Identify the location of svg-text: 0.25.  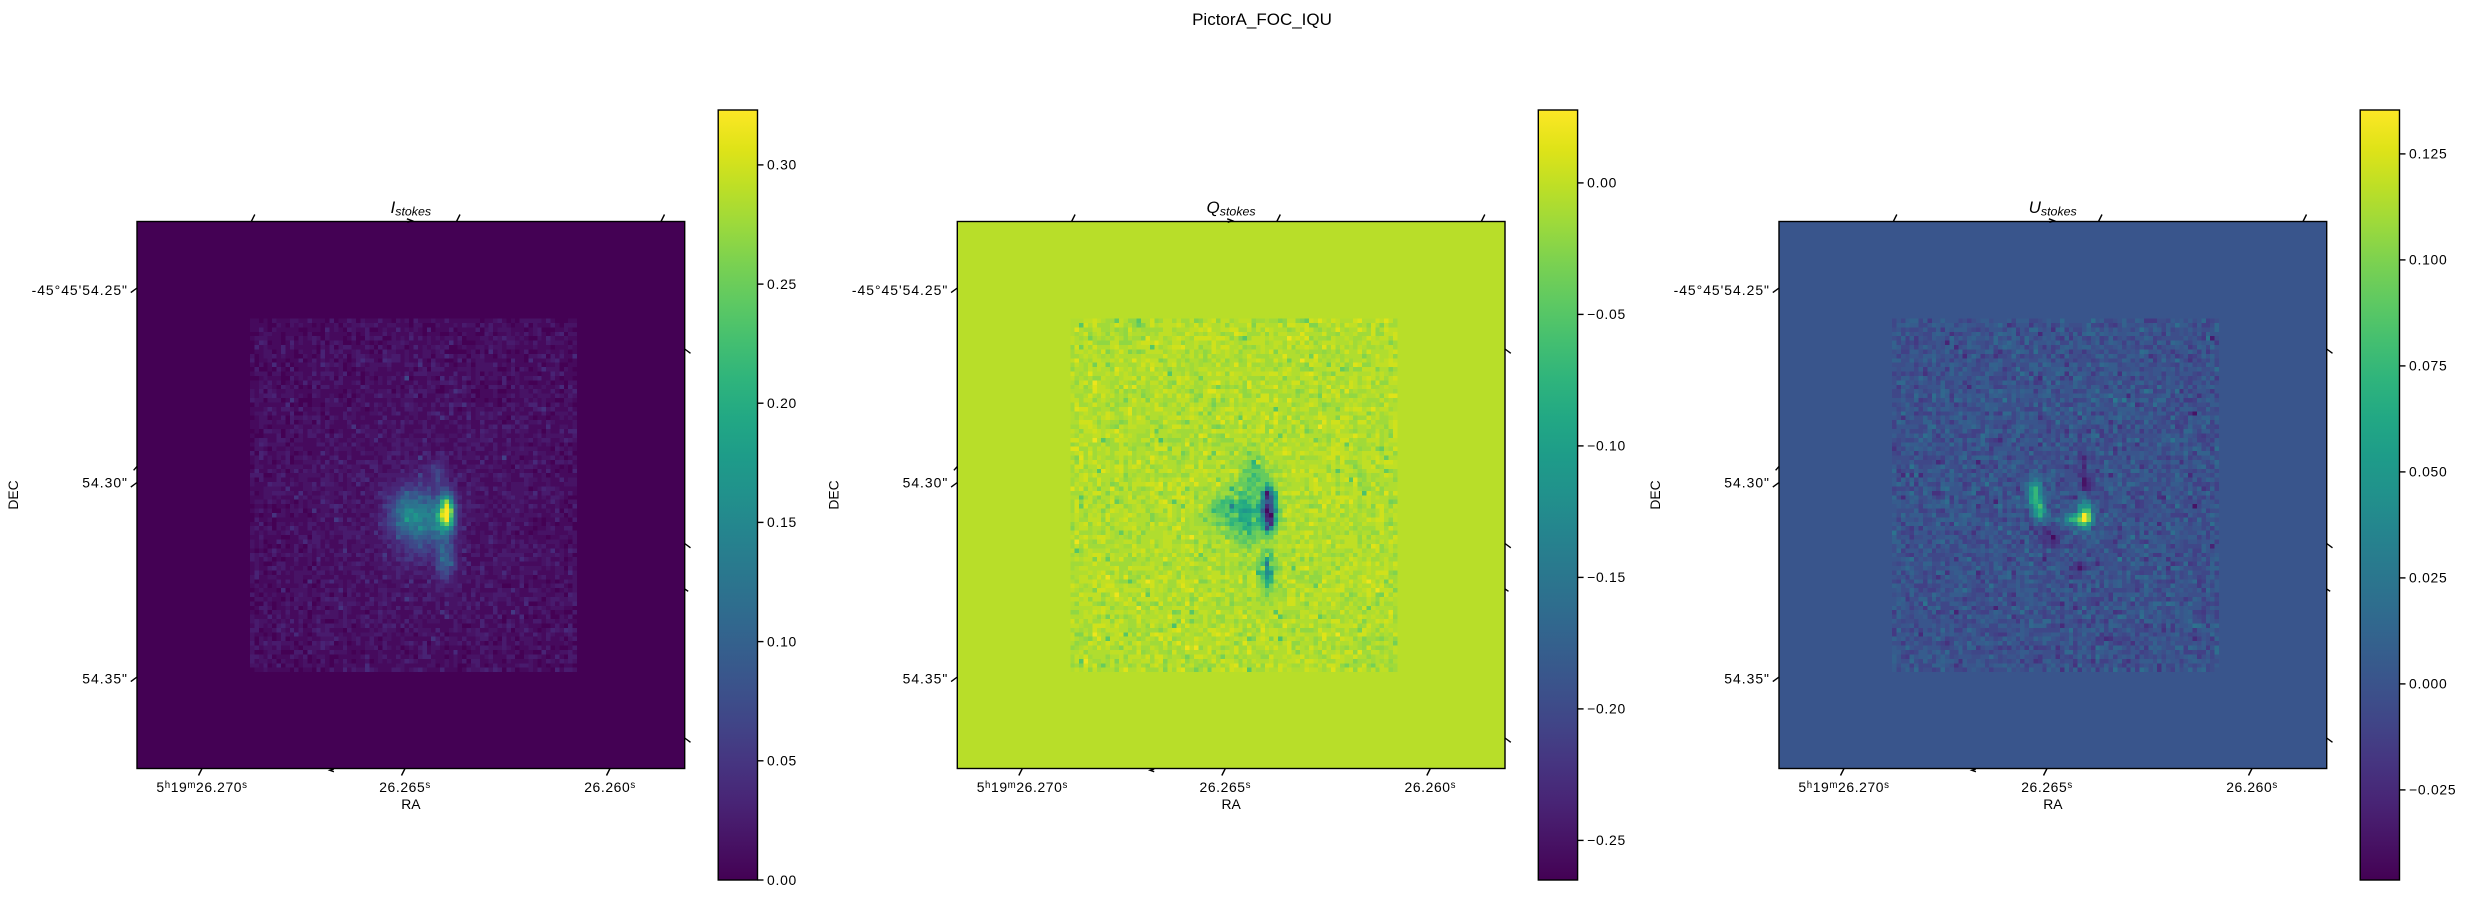
(782, 284).